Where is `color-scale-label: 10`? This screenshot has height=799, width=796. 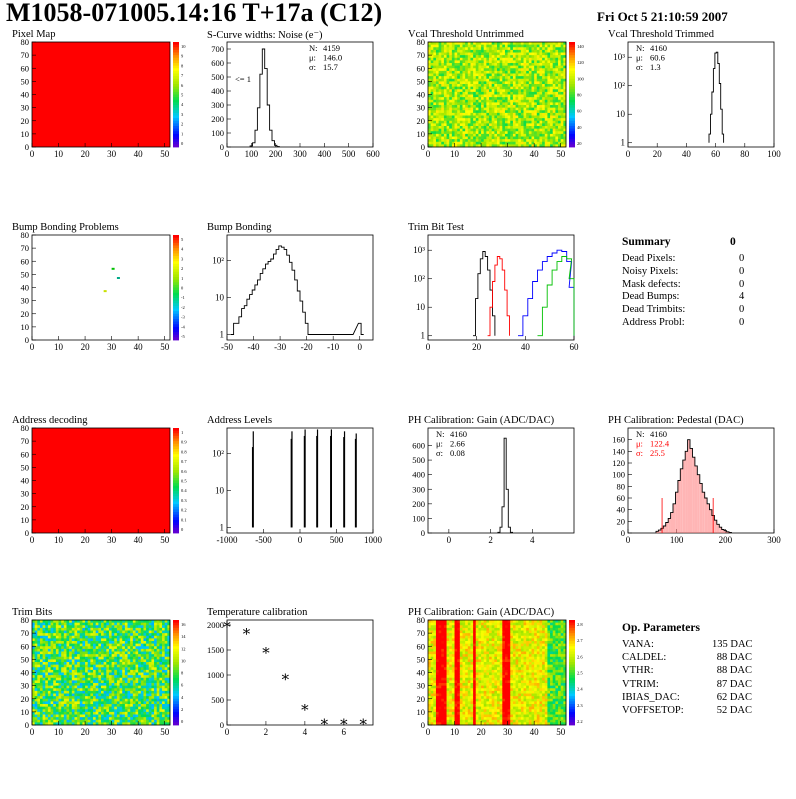
color-scale-label: 10 is located at coordinates (183, 46).